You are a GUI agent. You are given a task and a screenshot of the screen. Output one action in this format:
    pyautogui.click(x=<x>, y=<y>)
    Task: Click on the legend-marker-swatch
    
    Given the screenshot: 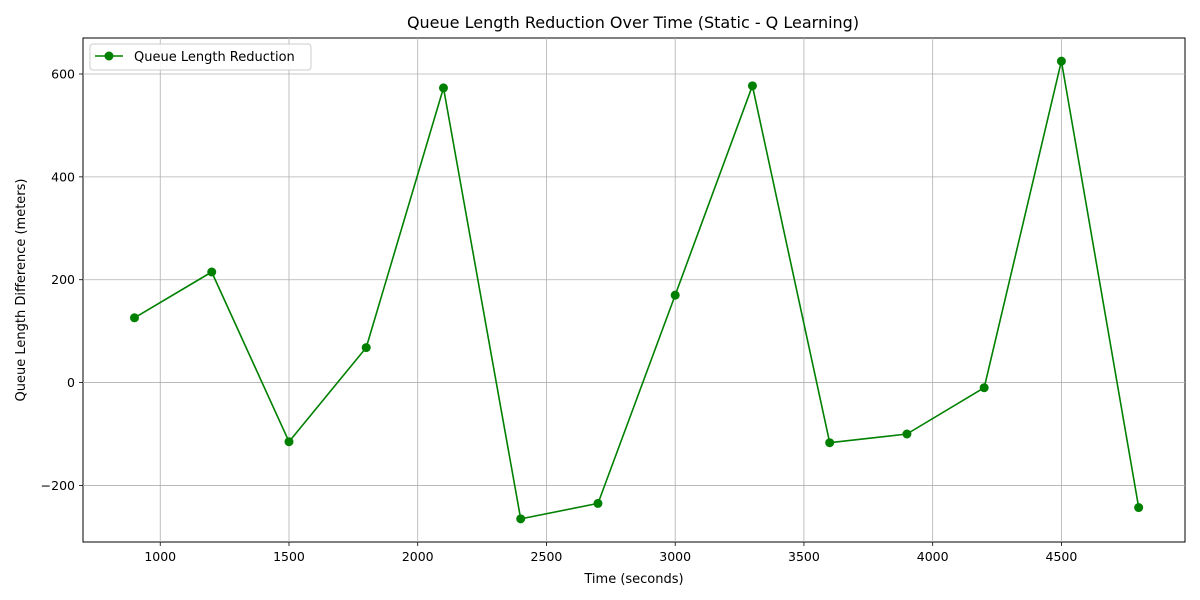 What is the action you would take?
    pyautogui.click(x=109, y=56)
    